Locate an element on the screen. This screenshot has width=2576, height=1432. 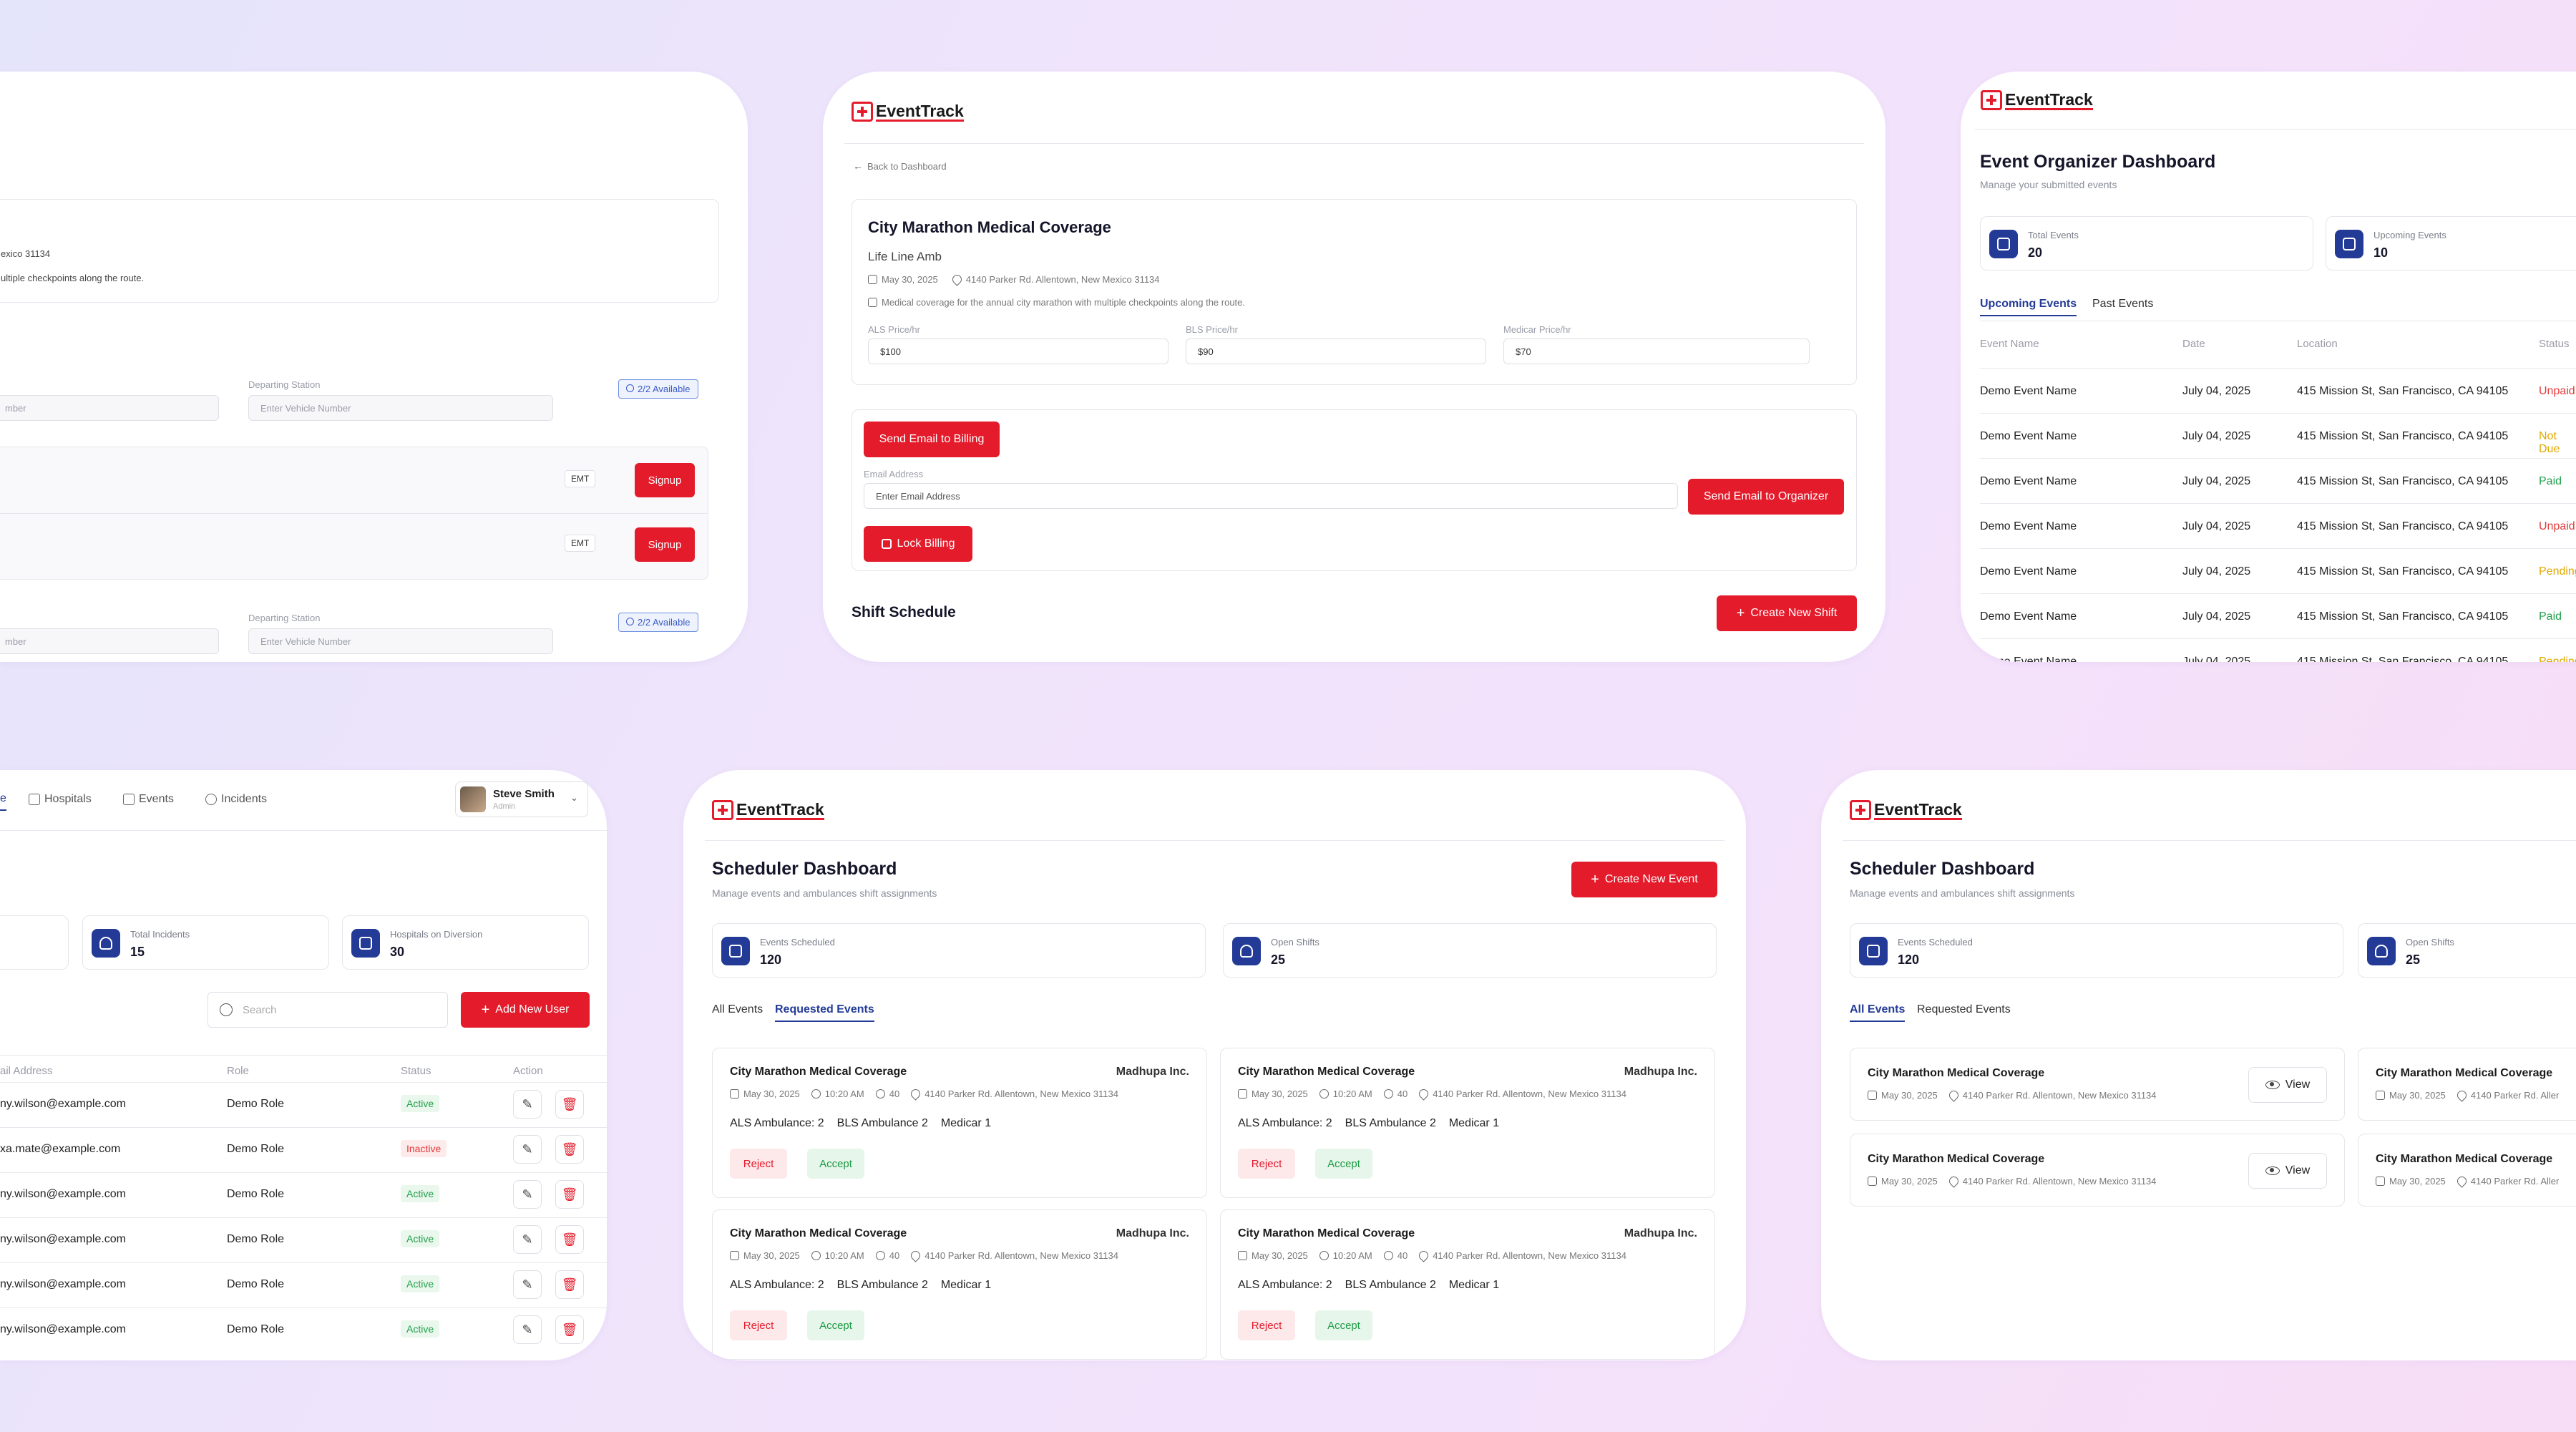
card-title: City Marathon Medical Coverage is located at coordinates (1326, 1072).